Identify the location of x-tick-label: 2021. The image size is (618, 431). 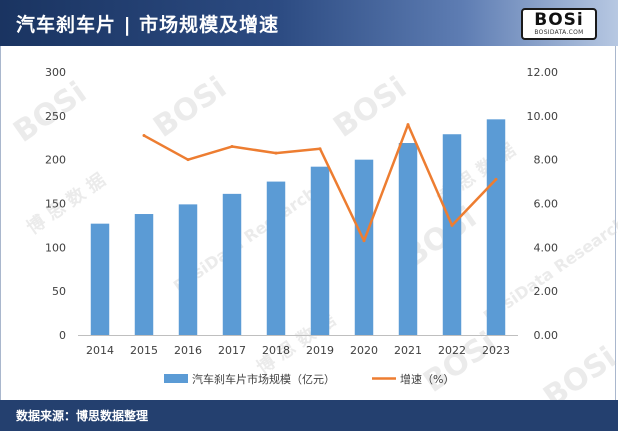
(408, 350).